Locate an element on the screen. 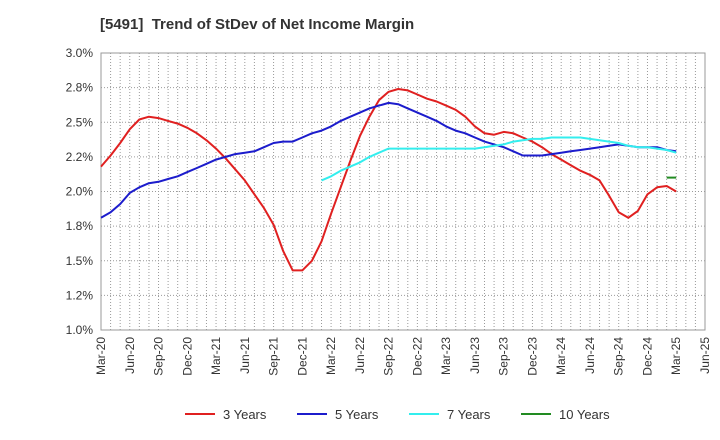  y-tick-label: 2.0% is located at coordinates (80, 192).